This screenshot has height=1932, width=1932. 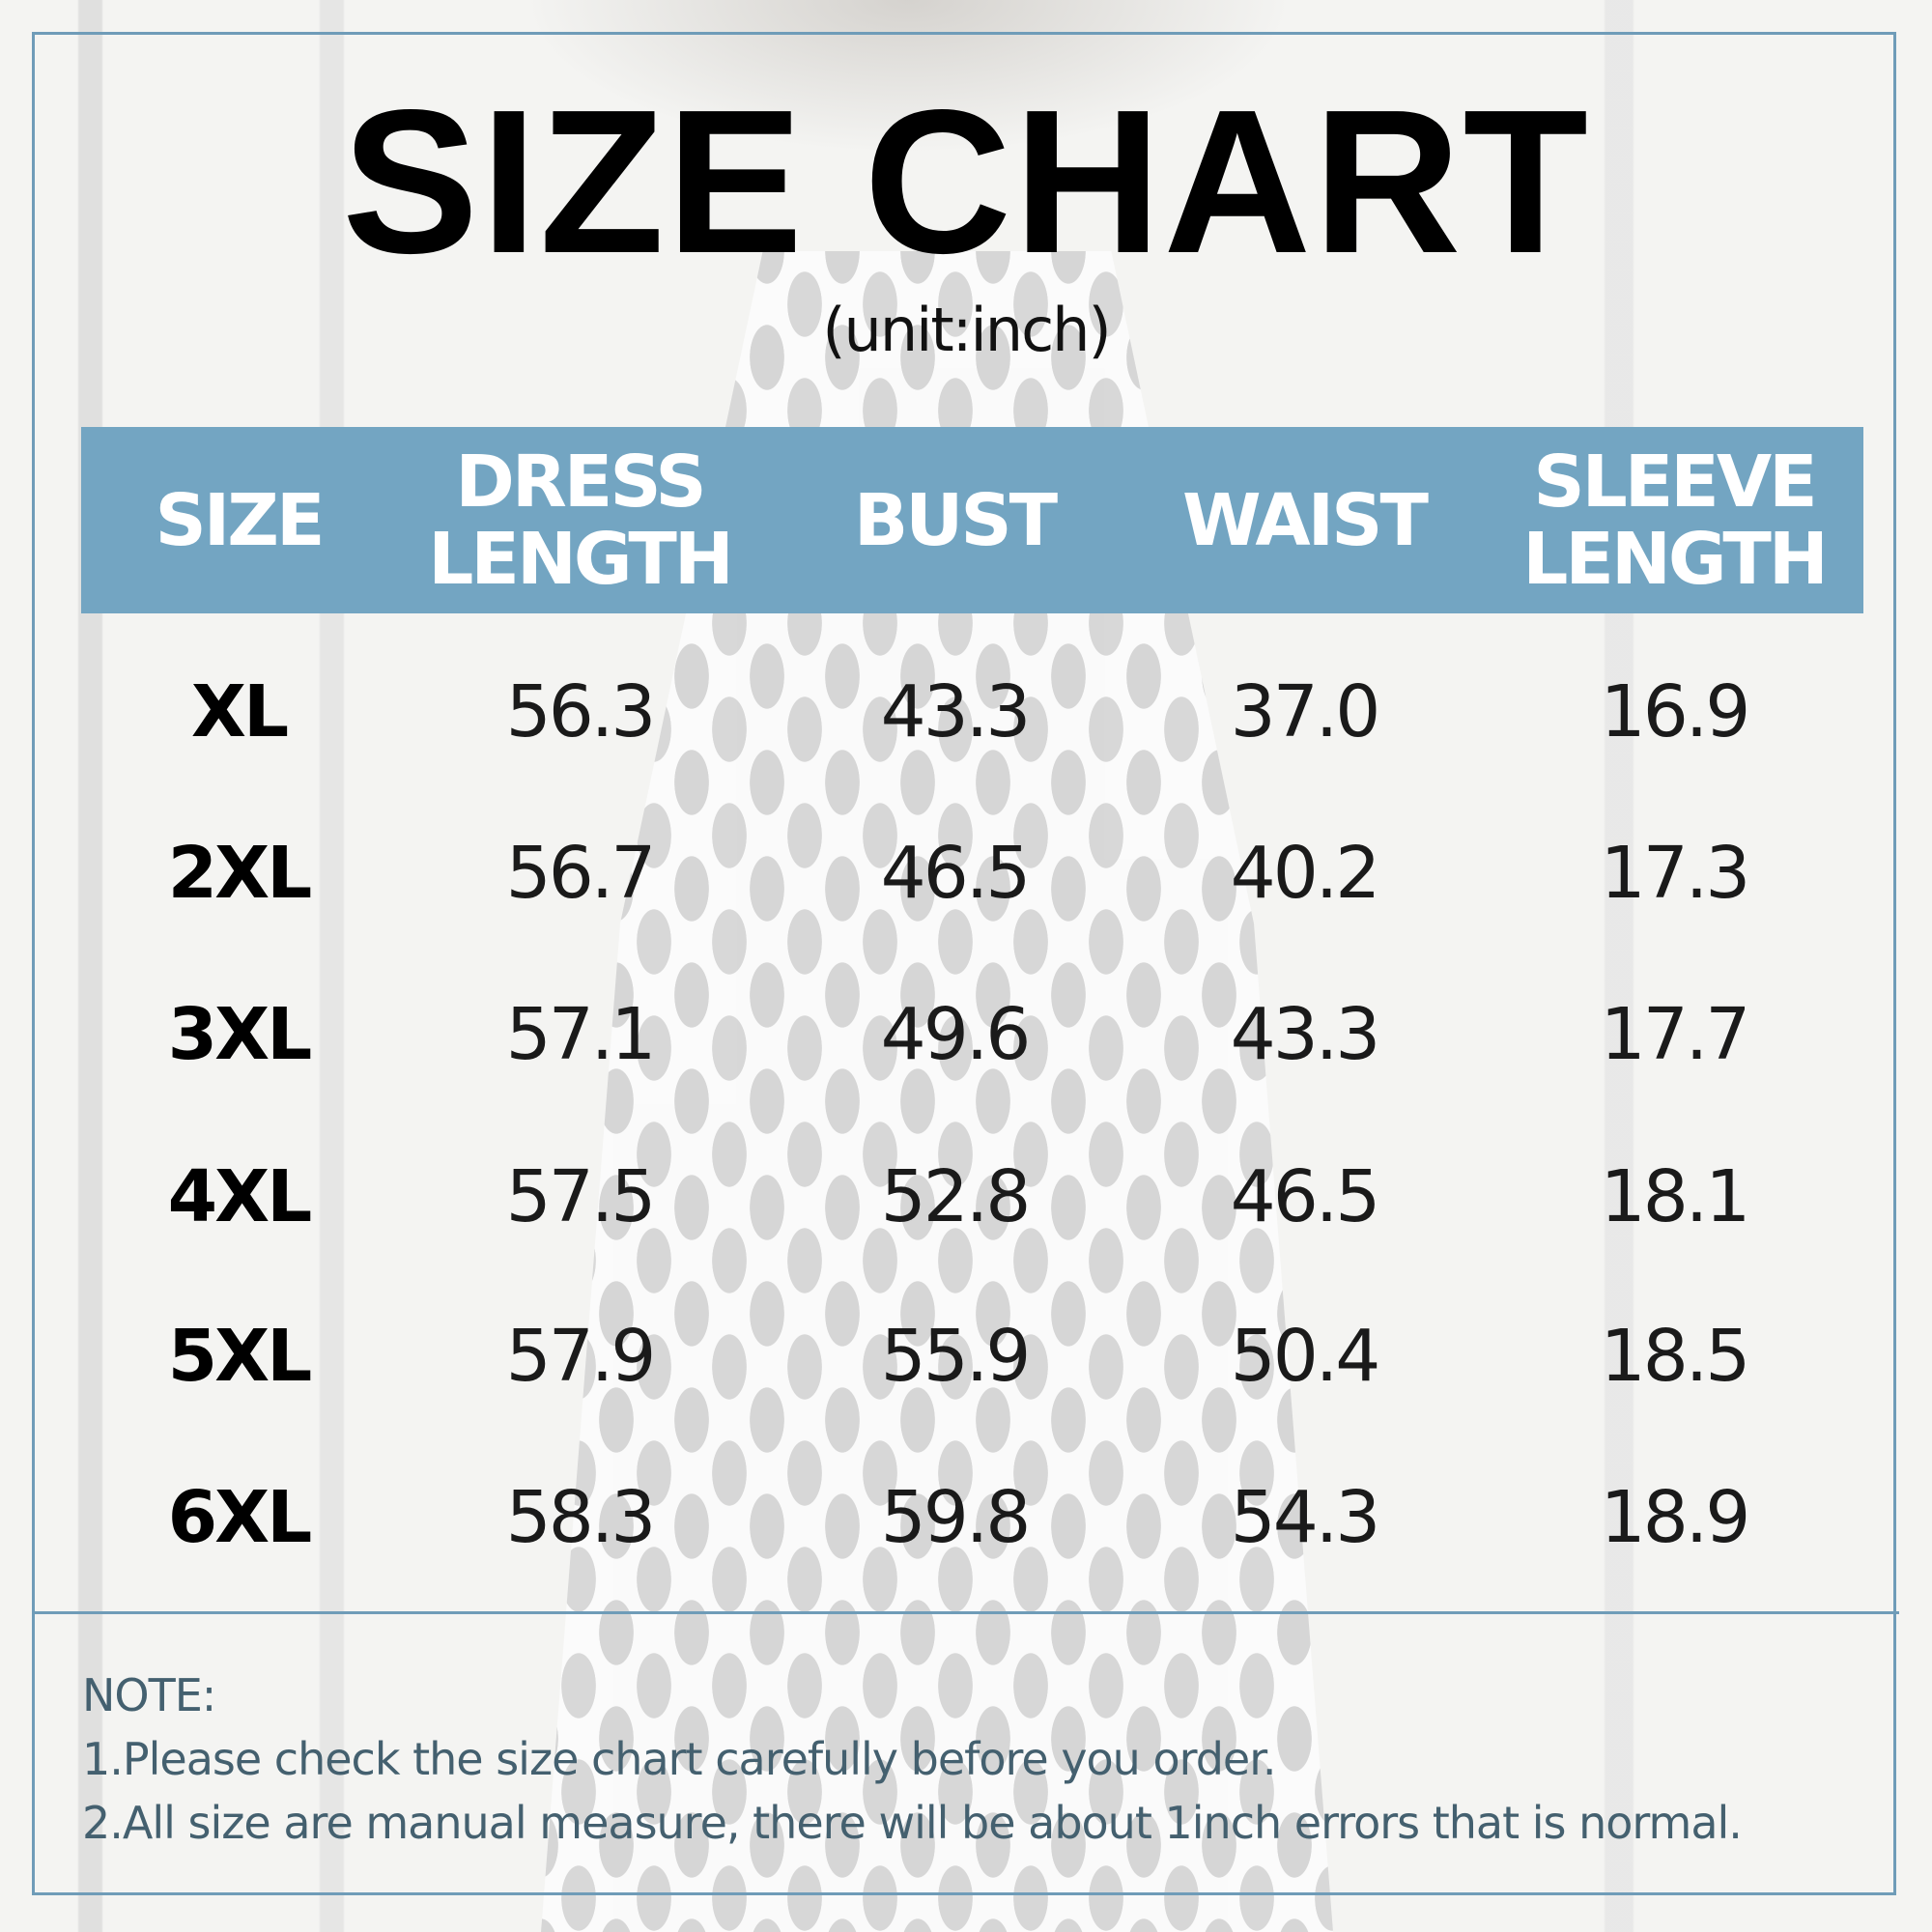 I want to click on header-size-label: SIZE, so click(x=240, y=520).